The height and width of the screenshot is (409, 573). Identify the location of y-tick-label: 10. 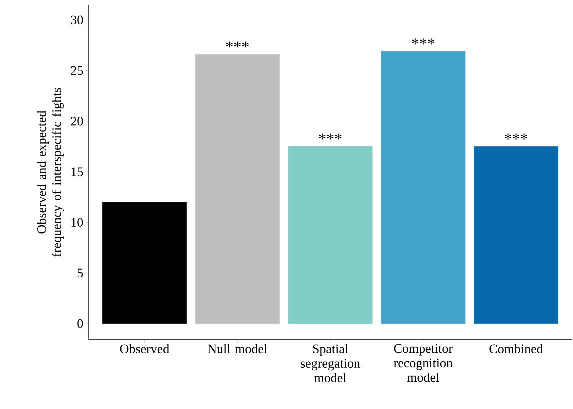
(78, 222).